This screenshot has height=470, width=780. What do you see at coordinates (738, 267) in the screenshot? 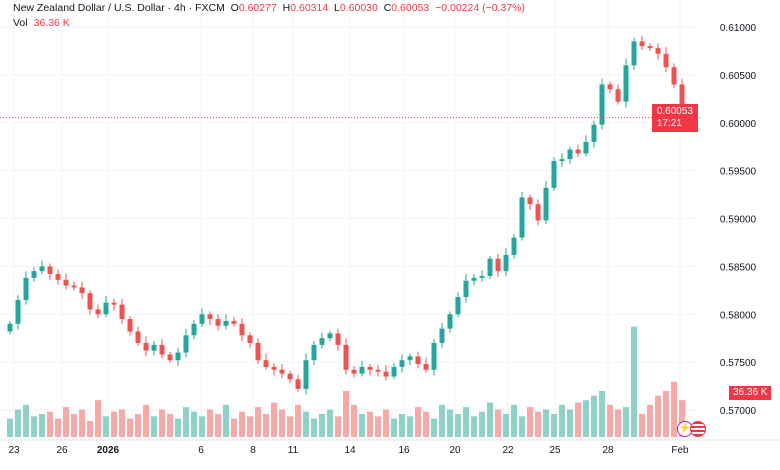
I see `y-tick-label: 0.58500` at bounding box center [738, 267].